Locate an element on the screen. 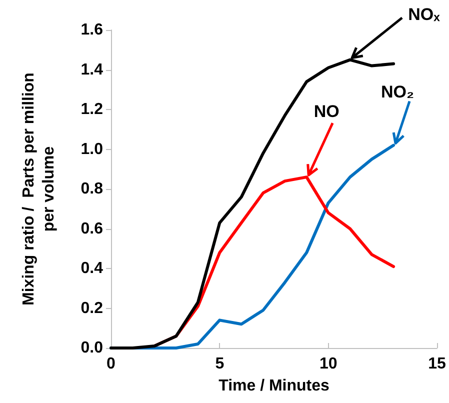 Image resolution: width=449 pixels, height=403 pixels. y-tick-label: 0.2 is located at coordinates (92, 308).